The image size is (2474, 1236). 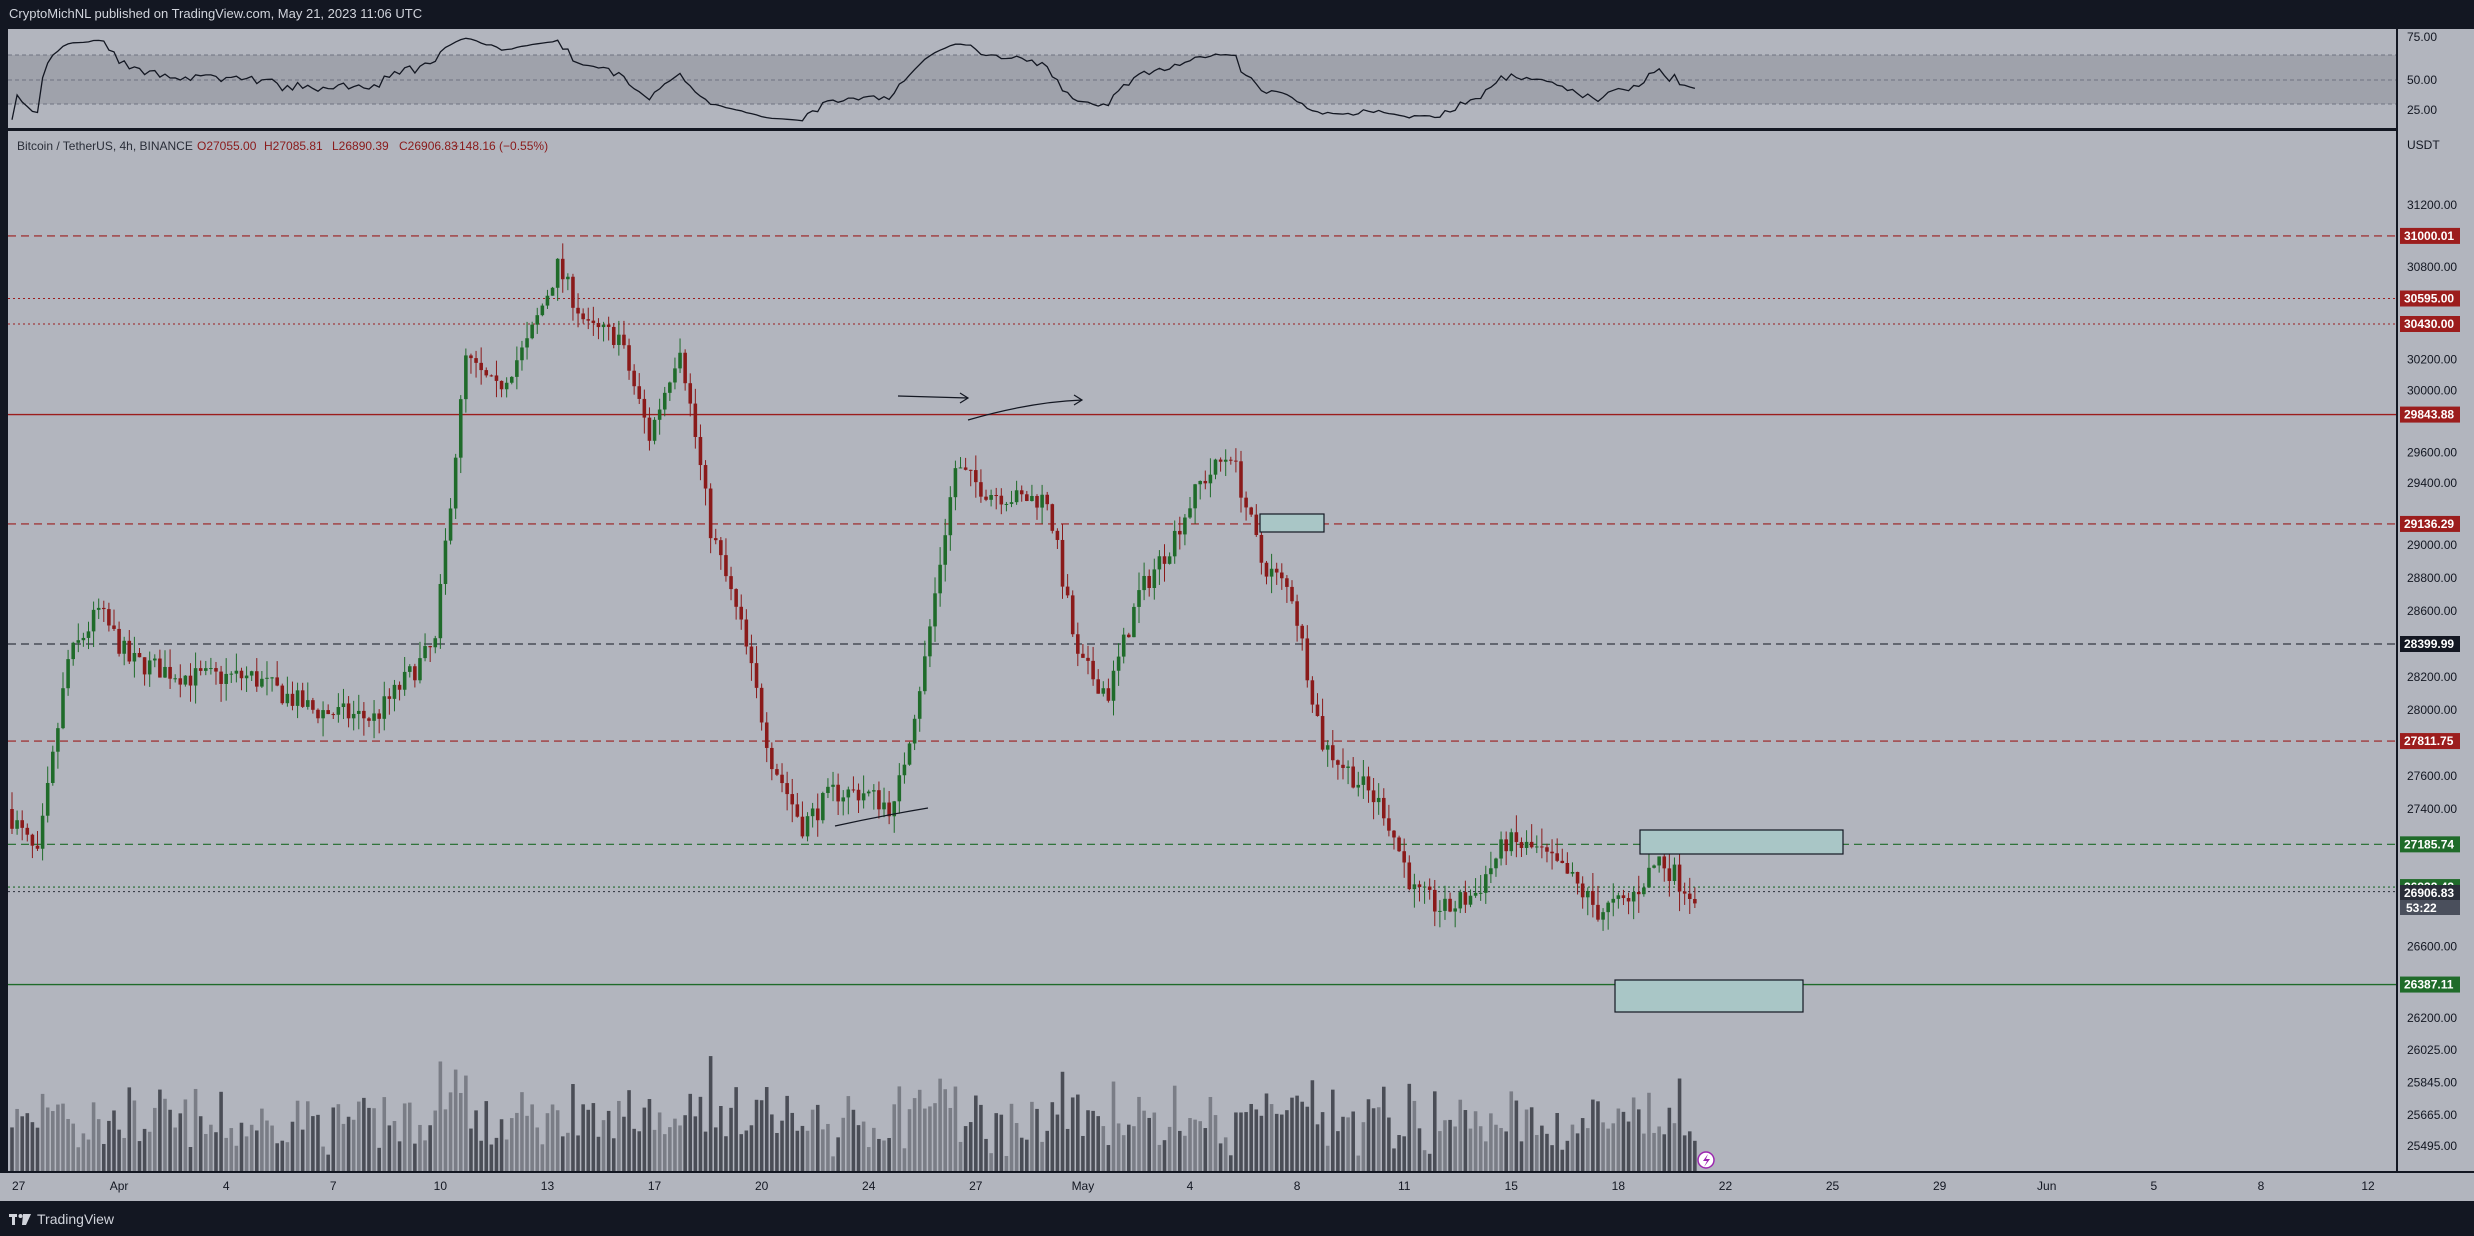 What do you see at coordinates (2432, 776) in the screenshot?
I see `y-tick-label: 27600.00` at bounding box center [2432, 776].